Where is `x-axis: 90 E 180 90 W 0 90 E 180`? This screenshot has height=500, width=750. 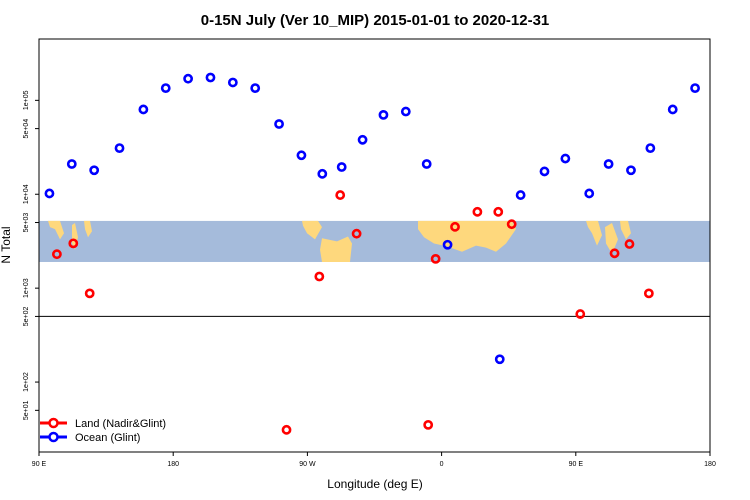 x-axis: 90 E 180 90 W 0 90 E 180 is located at coordinates (374, 460).